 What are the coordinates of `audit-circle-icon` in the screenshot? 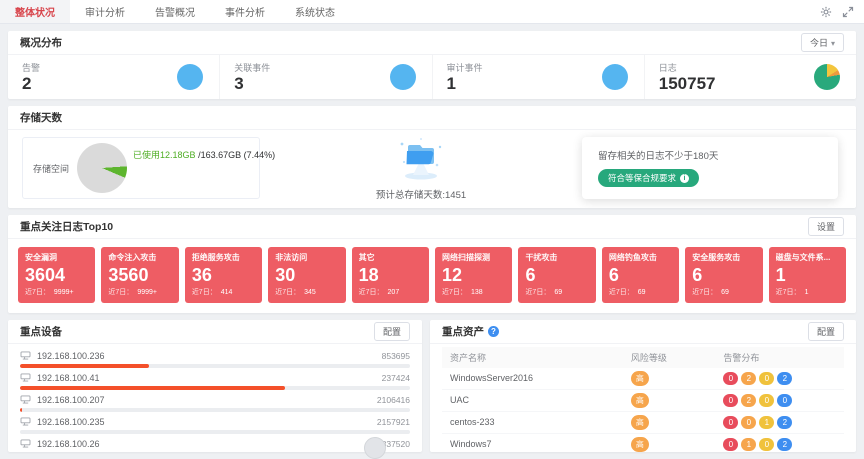 It's located at (614, 77).